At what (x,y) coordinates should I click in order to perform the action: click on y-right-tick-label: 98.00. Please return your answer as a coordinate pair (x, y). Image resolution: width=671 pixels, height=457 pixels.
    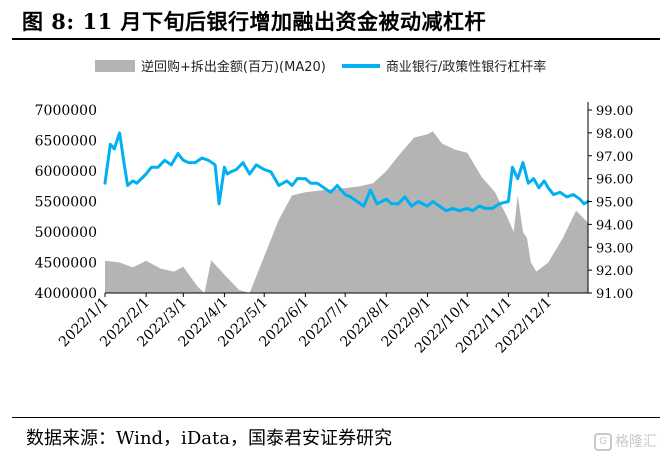
    Looking at the image, I should click on (614, 134).